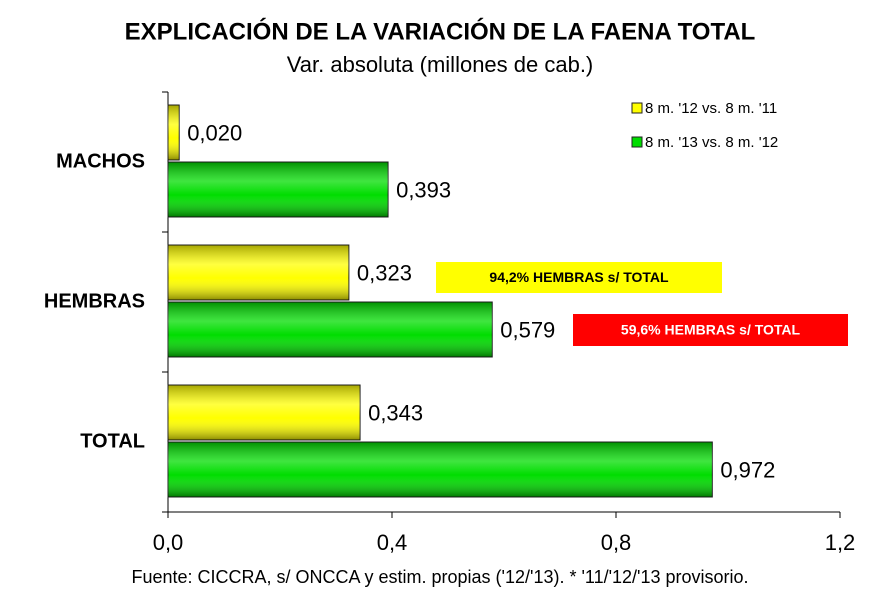 The height and width of the screenshot is (589, 881). What do you see at coordinates (527, 329) in the screenshot?
I see `value-label: 0,579` at bounding box center [527, 329].